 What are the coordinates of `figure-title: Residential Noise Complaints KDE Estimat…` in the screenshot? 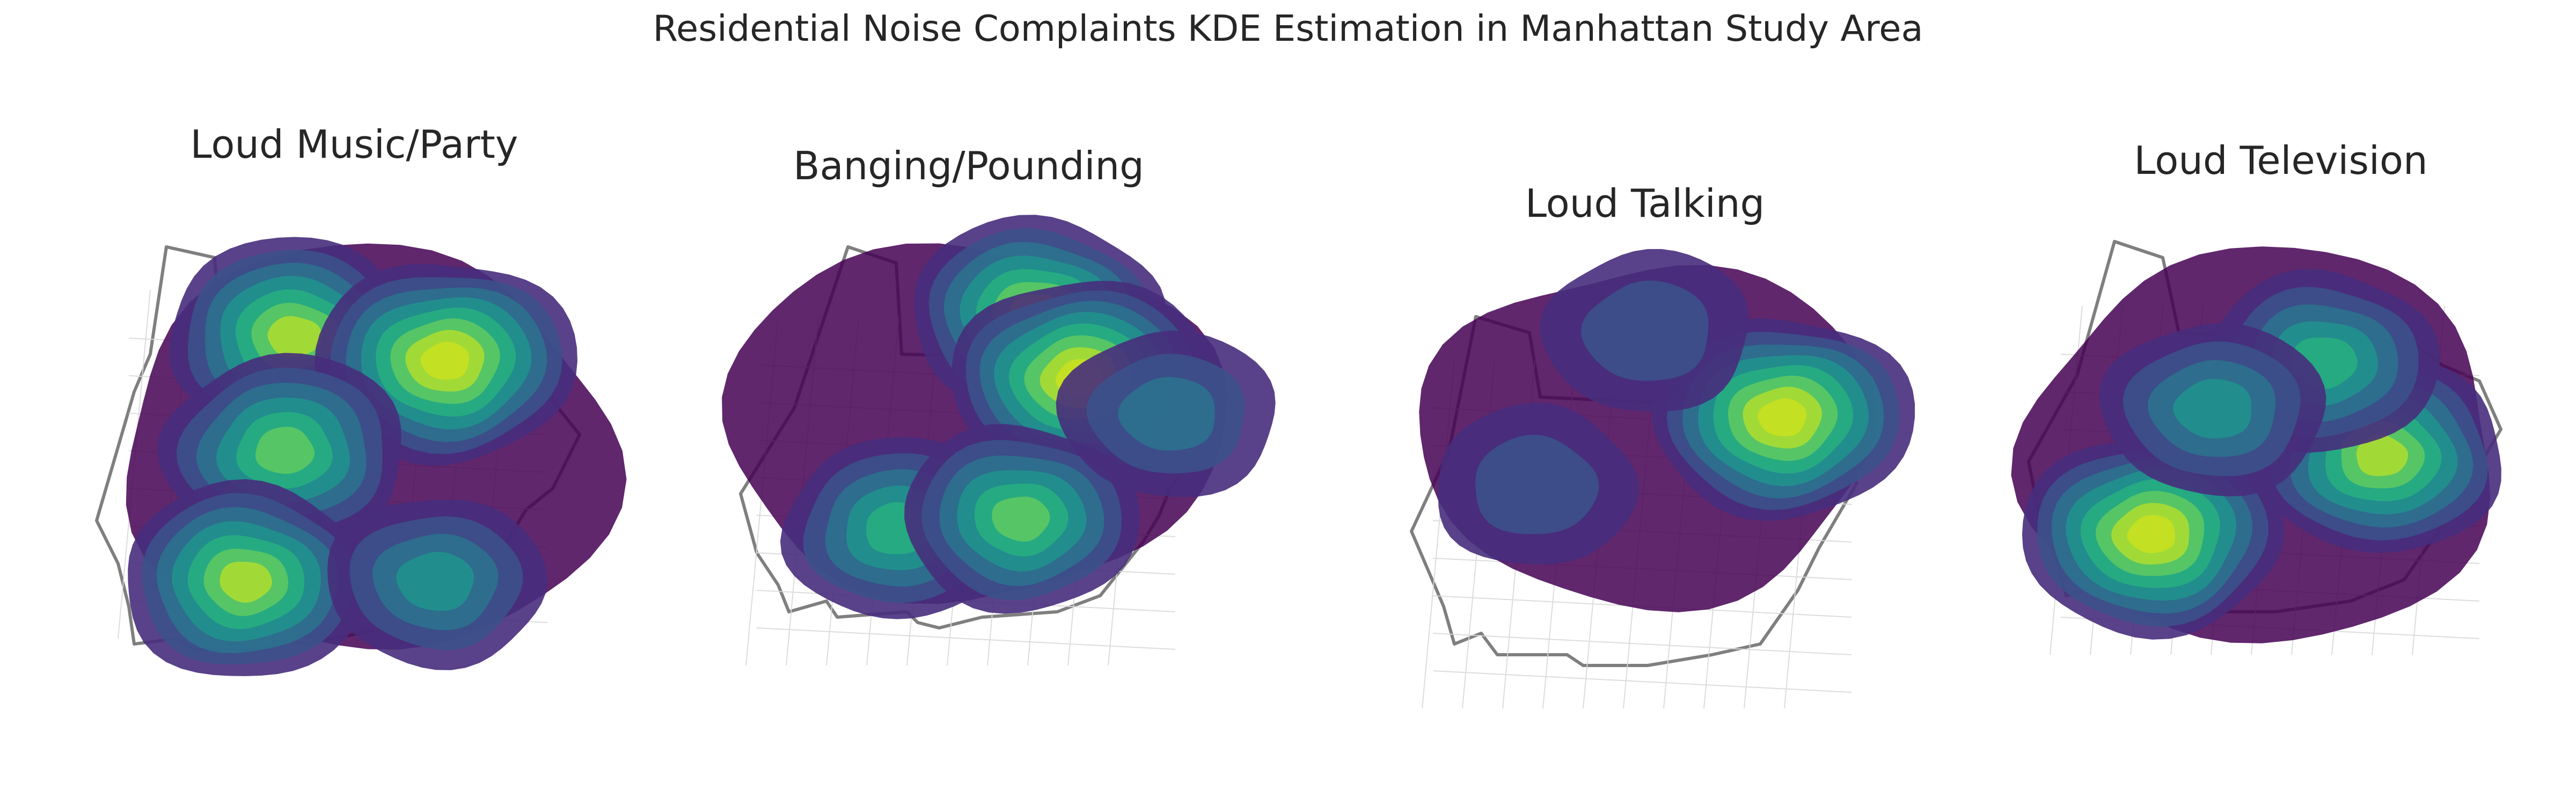 It's located at (1288, 28).